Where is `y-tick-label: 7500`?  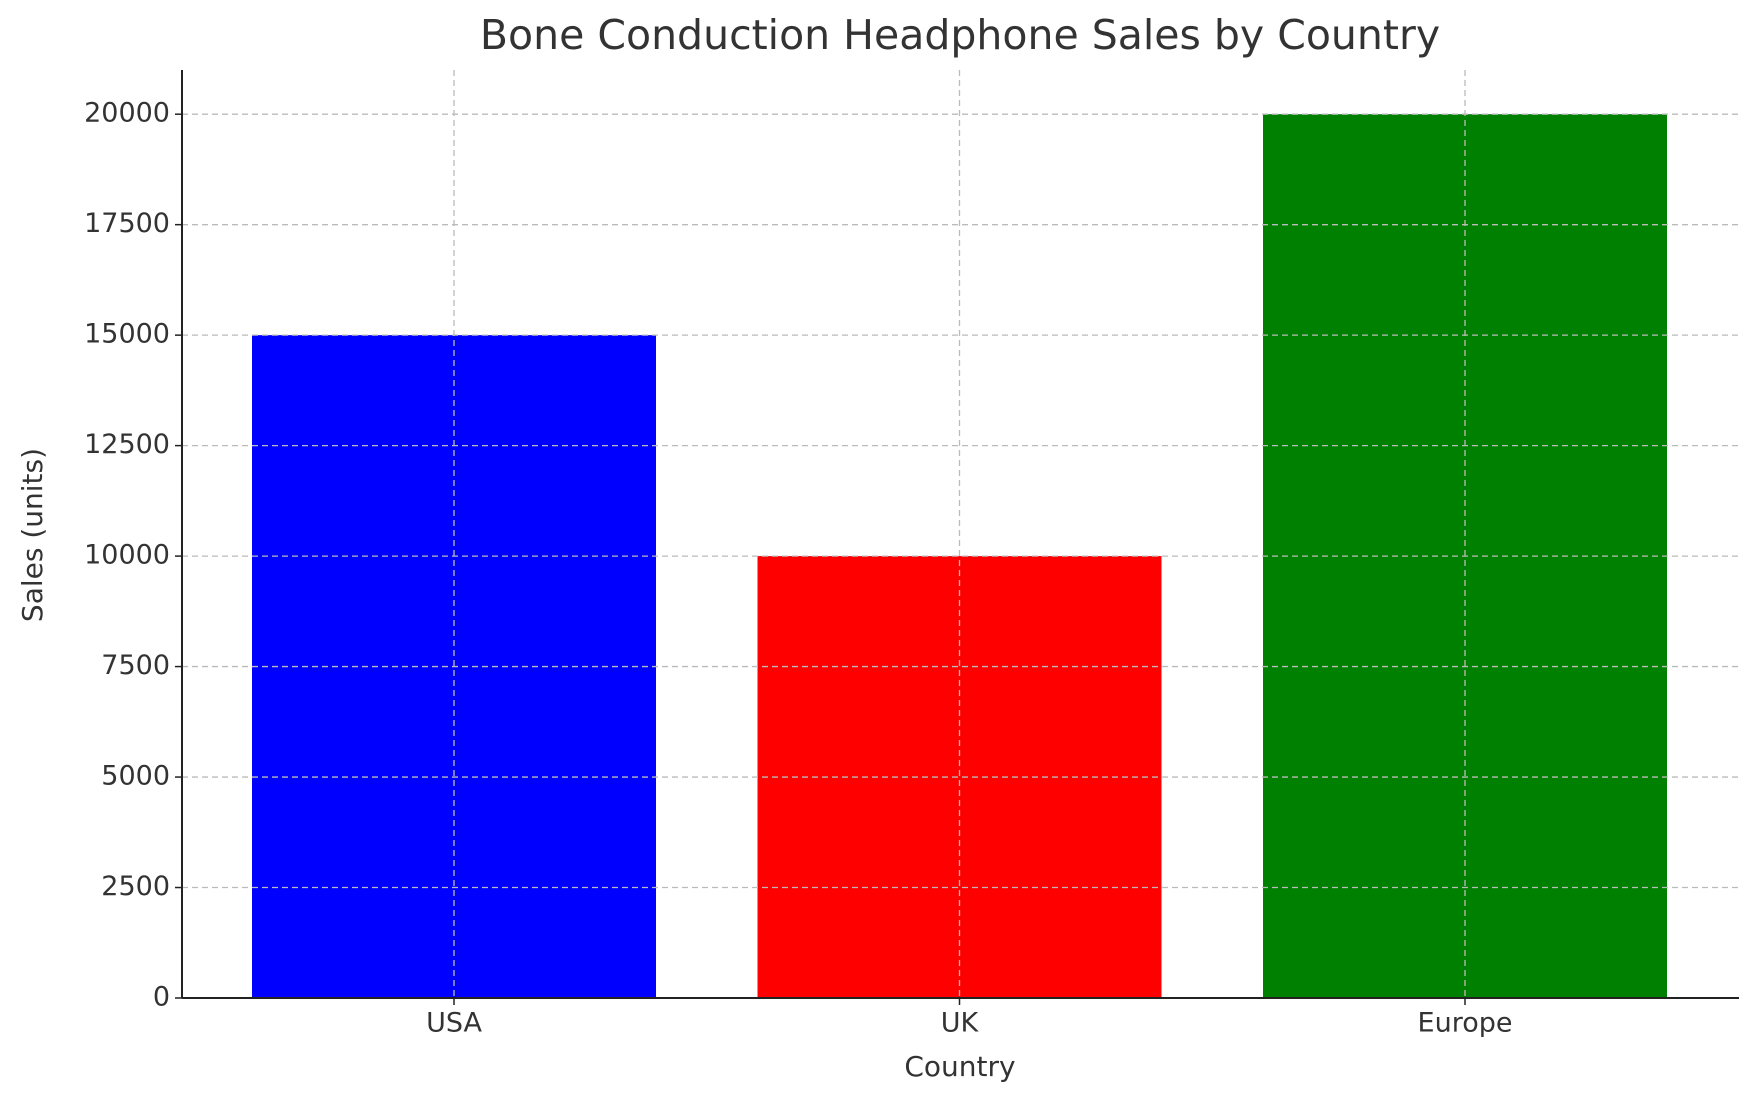 y-tick-label: 7500 is located at coordinates (135, 665).